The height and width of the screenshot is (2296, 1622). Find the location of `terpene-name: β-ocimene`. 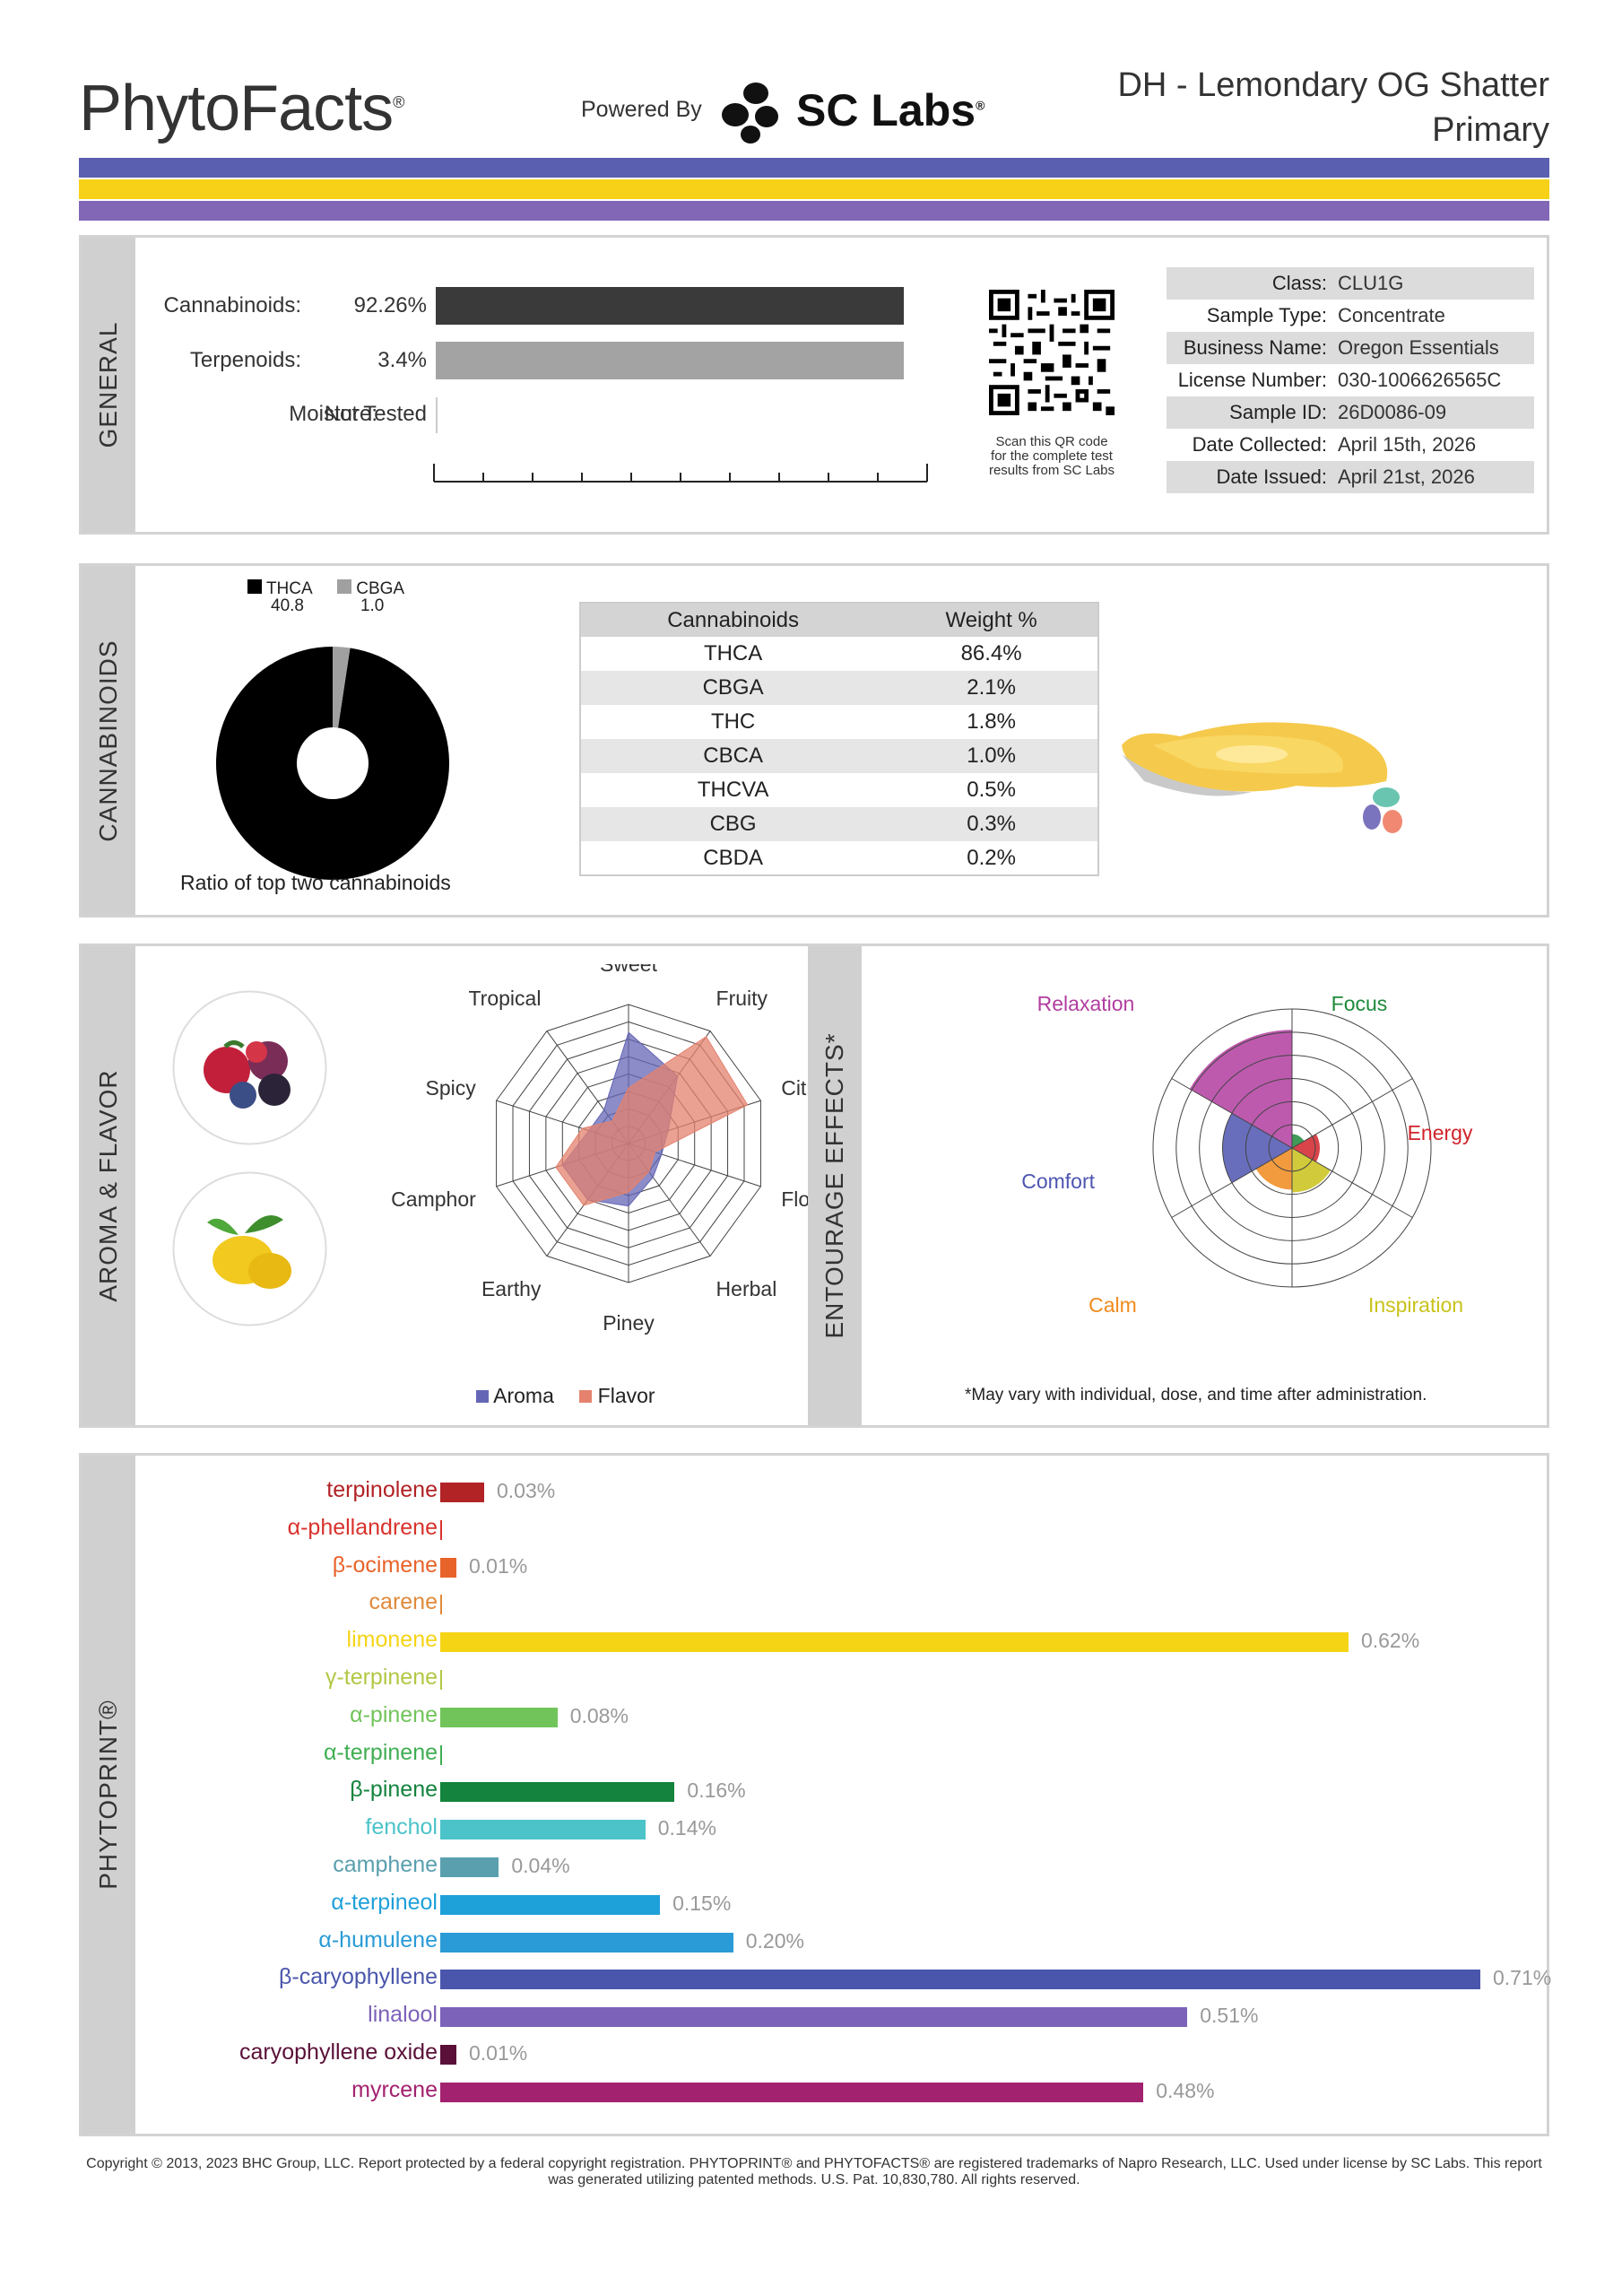

terpene-name: β-ocimene is located at coordinates (385, 1565).